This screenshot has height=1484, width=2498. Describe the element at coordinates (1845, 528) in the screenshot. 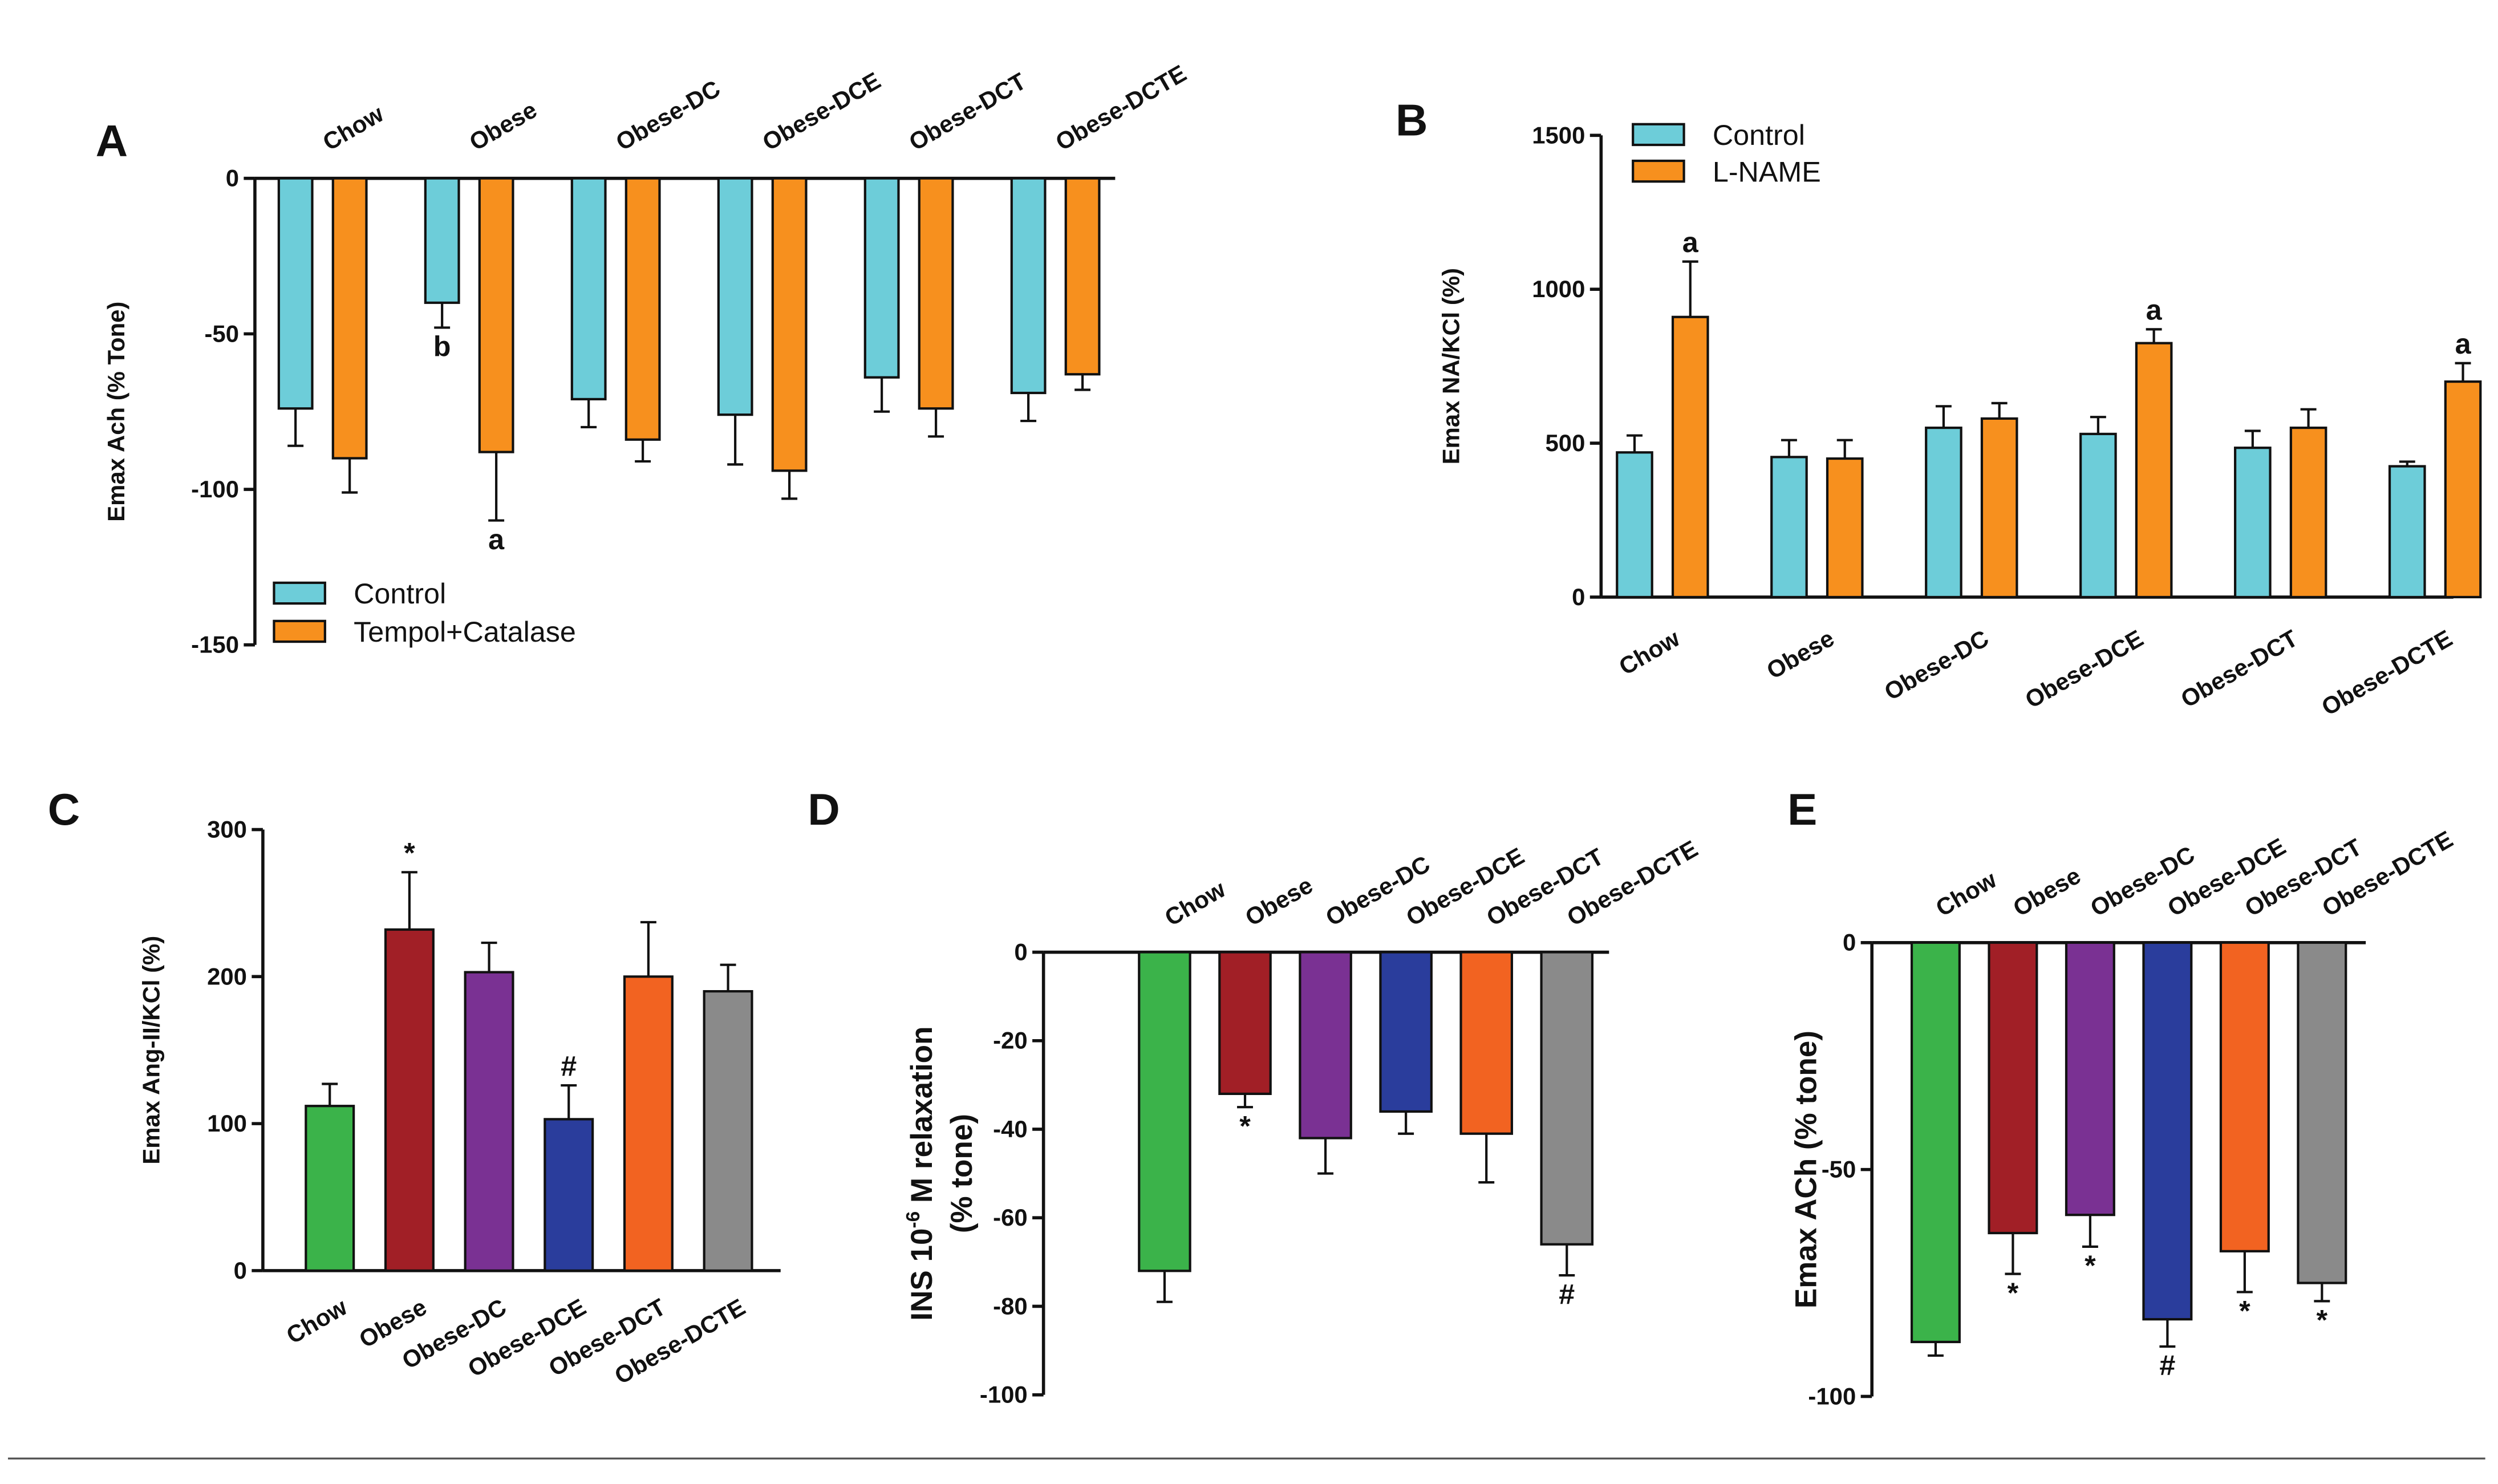

I see `bar-l-name-obese` at that location.